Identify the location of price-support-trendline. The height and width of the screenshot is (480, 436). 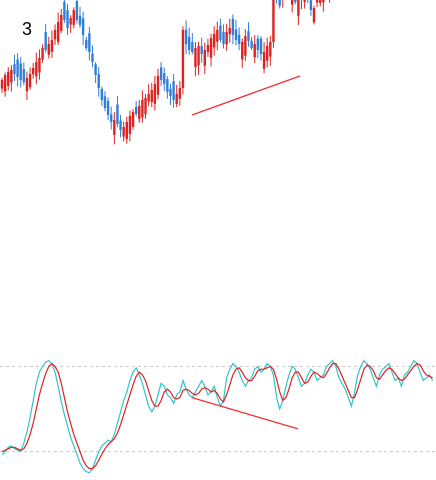
(246, 95).